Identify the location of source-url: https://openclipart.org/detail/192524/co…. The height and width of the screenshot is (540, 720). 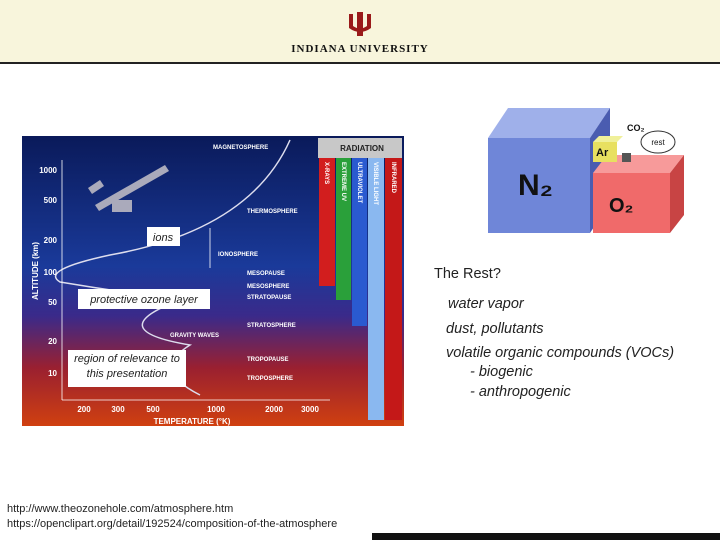
(172, 524).